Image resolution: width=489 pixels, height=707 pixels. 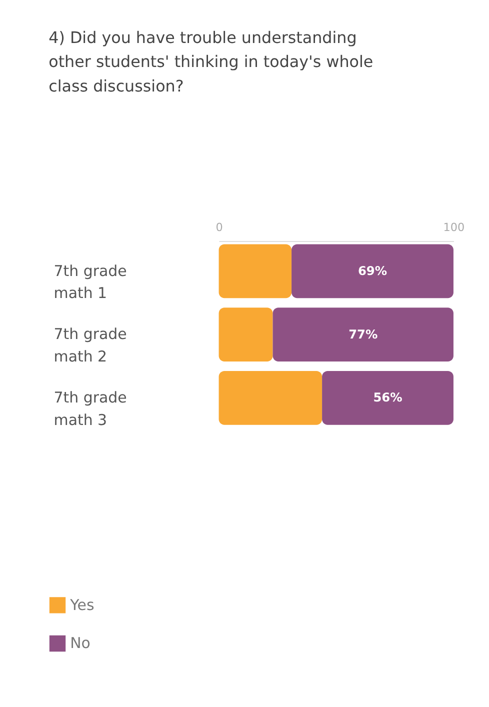 I want to click on chart-title: 4) Did you have trouble understanding other students' thinking in today's whole class discussion?, so click(x=211, y=62).